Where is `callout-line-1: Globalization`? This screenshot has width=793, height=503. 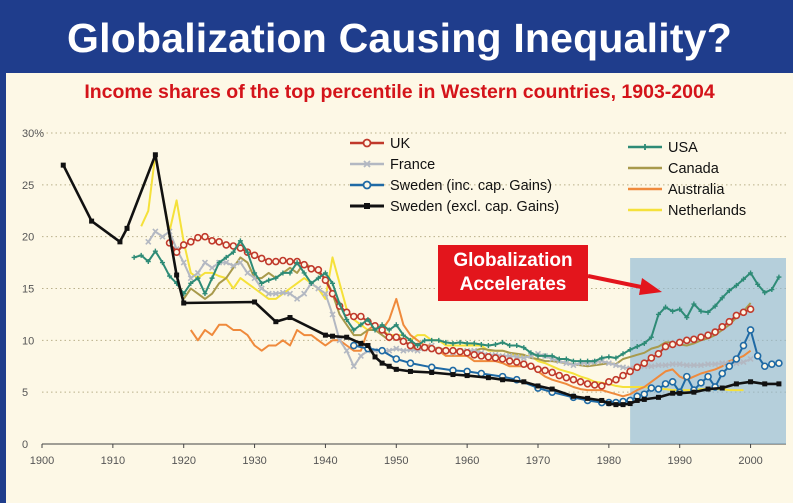
callout-line-1: Globalization is located at coordinates (513, 260).